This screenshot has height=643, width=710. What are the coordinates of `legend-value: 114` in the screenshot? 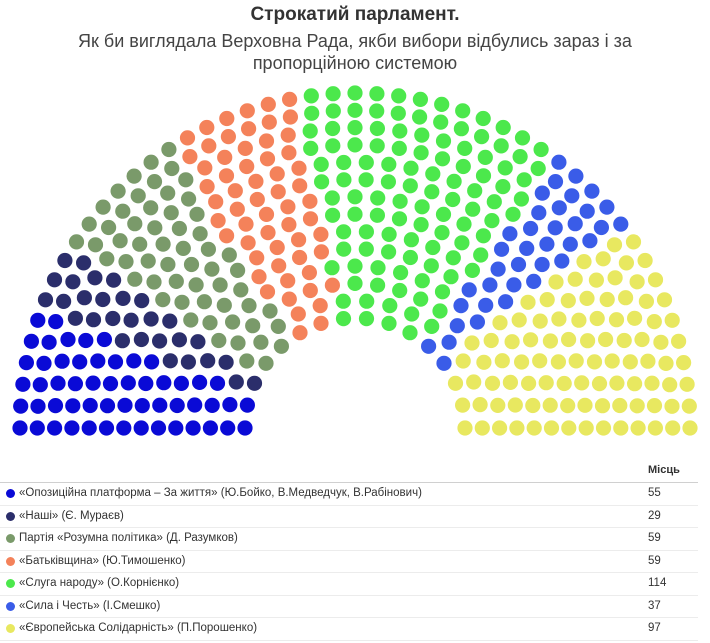 It's located at (657, 583).